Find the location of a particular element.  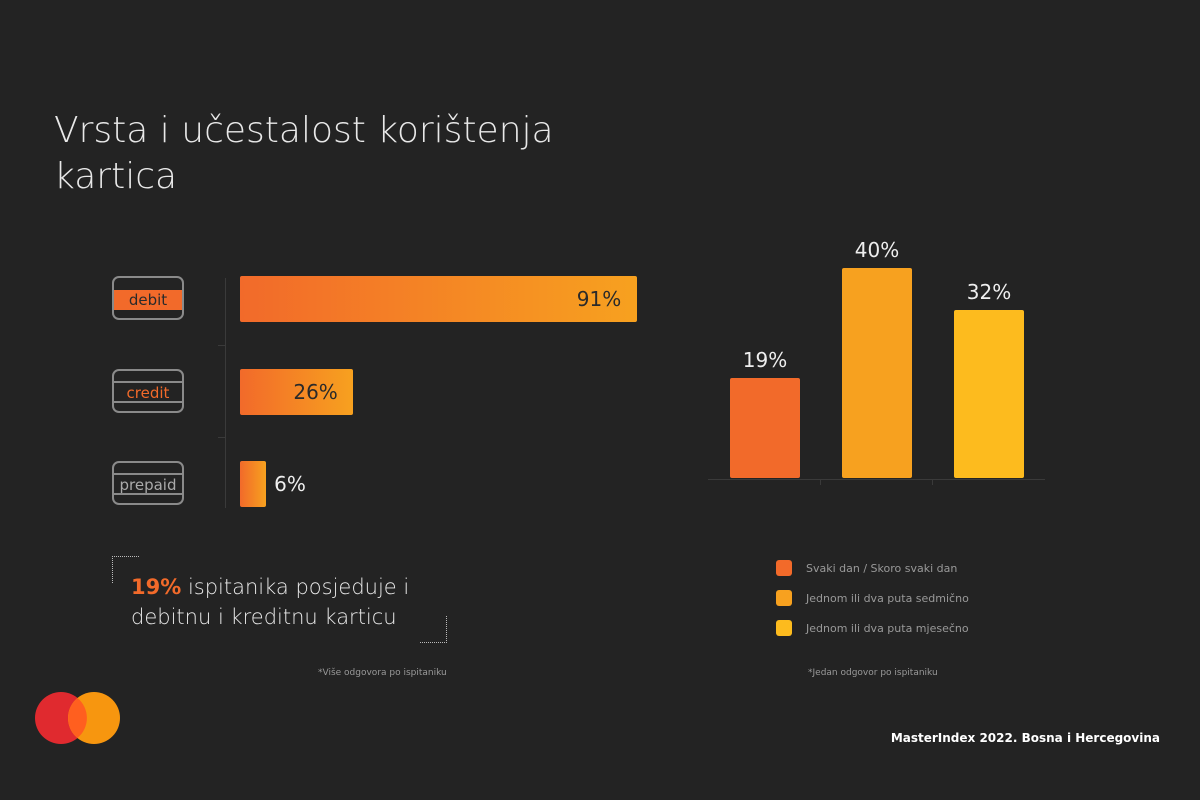

callout-corner-top is located at coordinates (125, 569).